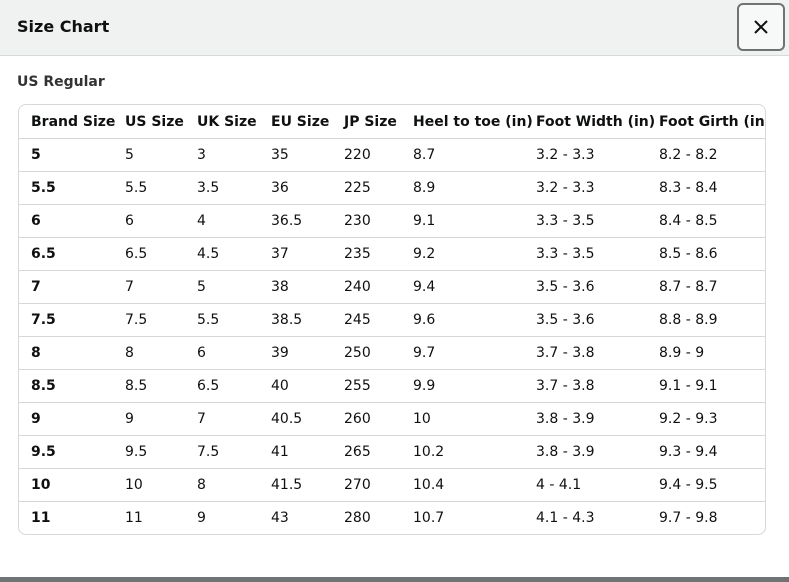 The width and height of the screenshot is (789, 582). What do you see at coordinates (462, 155) in the screenshot?
I see `table-cell: 8.7` at bounding box center [462, 155].